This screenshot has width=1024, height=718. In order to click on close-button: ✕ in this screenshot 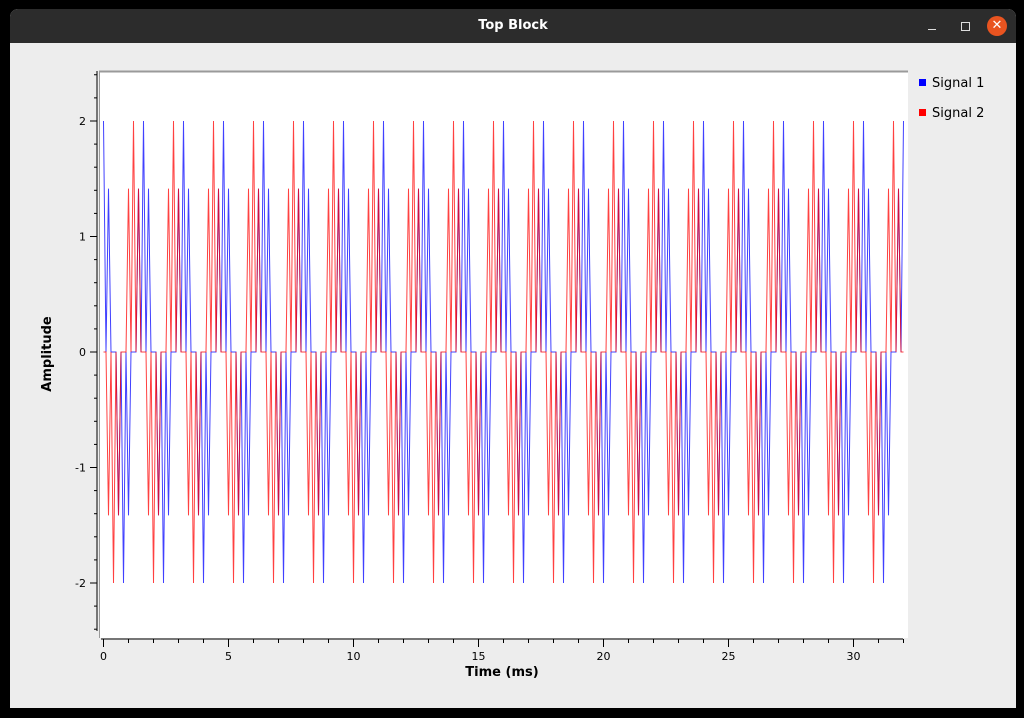, I will do `click(997, 26)`.